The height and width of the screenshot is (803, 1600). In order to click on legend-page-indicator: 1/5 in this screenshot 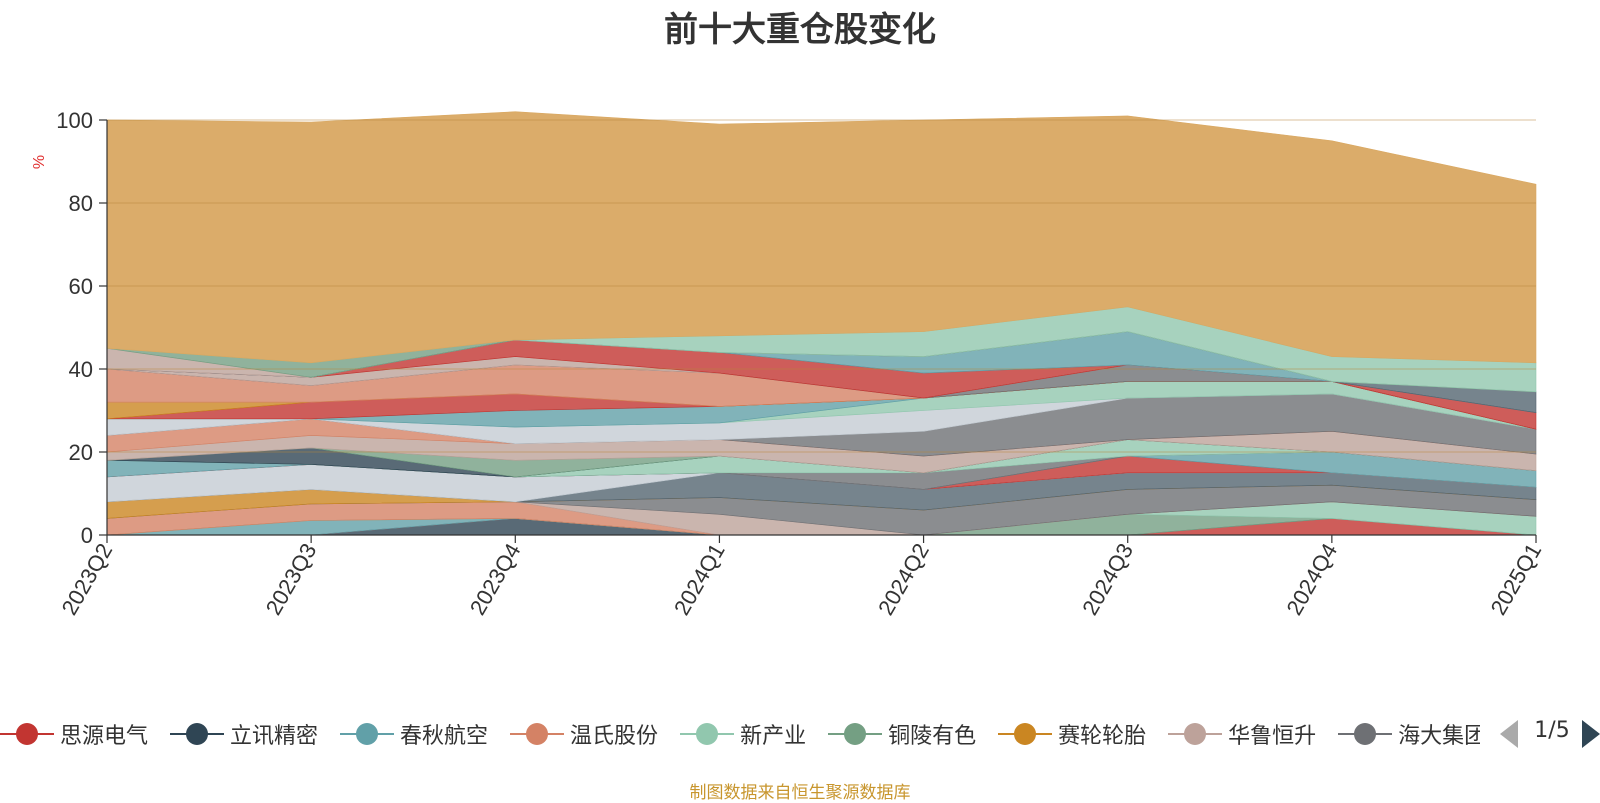, I will do `click(1552, 730)`.